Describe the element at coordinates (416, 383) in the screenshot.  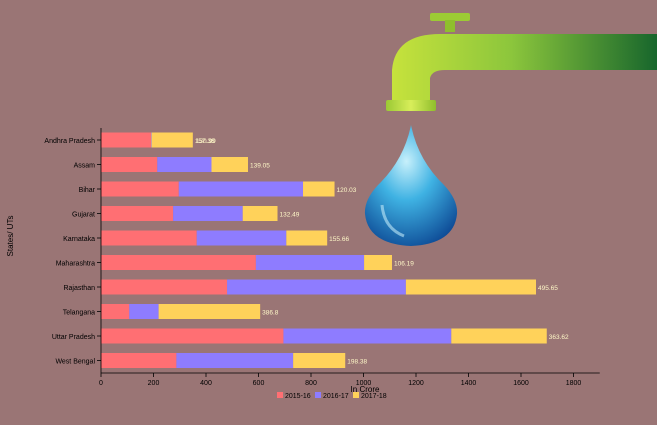
I see `x-tick-label: 1200` at that location.